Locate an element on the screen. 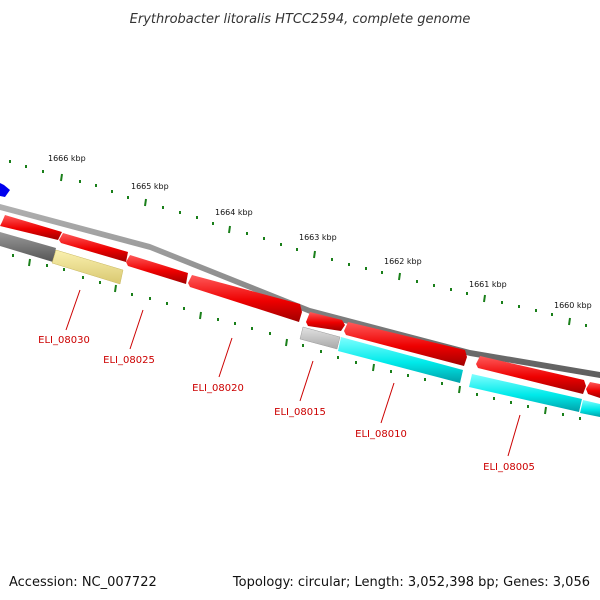 This screenshot has height=600, width=600. locus-tag-eli-08010: ELI_08010 is located at coordinates (381, 434).